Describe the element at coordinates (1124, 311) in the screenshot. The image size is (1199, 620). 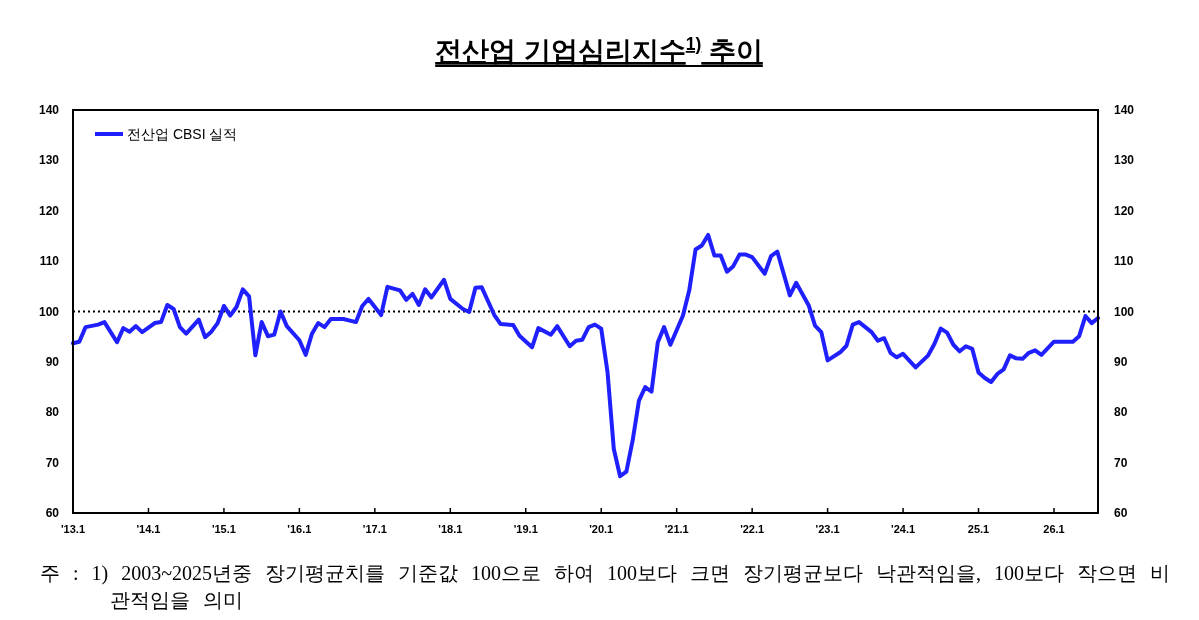
I see `y2-tick-label: 100` at that location.